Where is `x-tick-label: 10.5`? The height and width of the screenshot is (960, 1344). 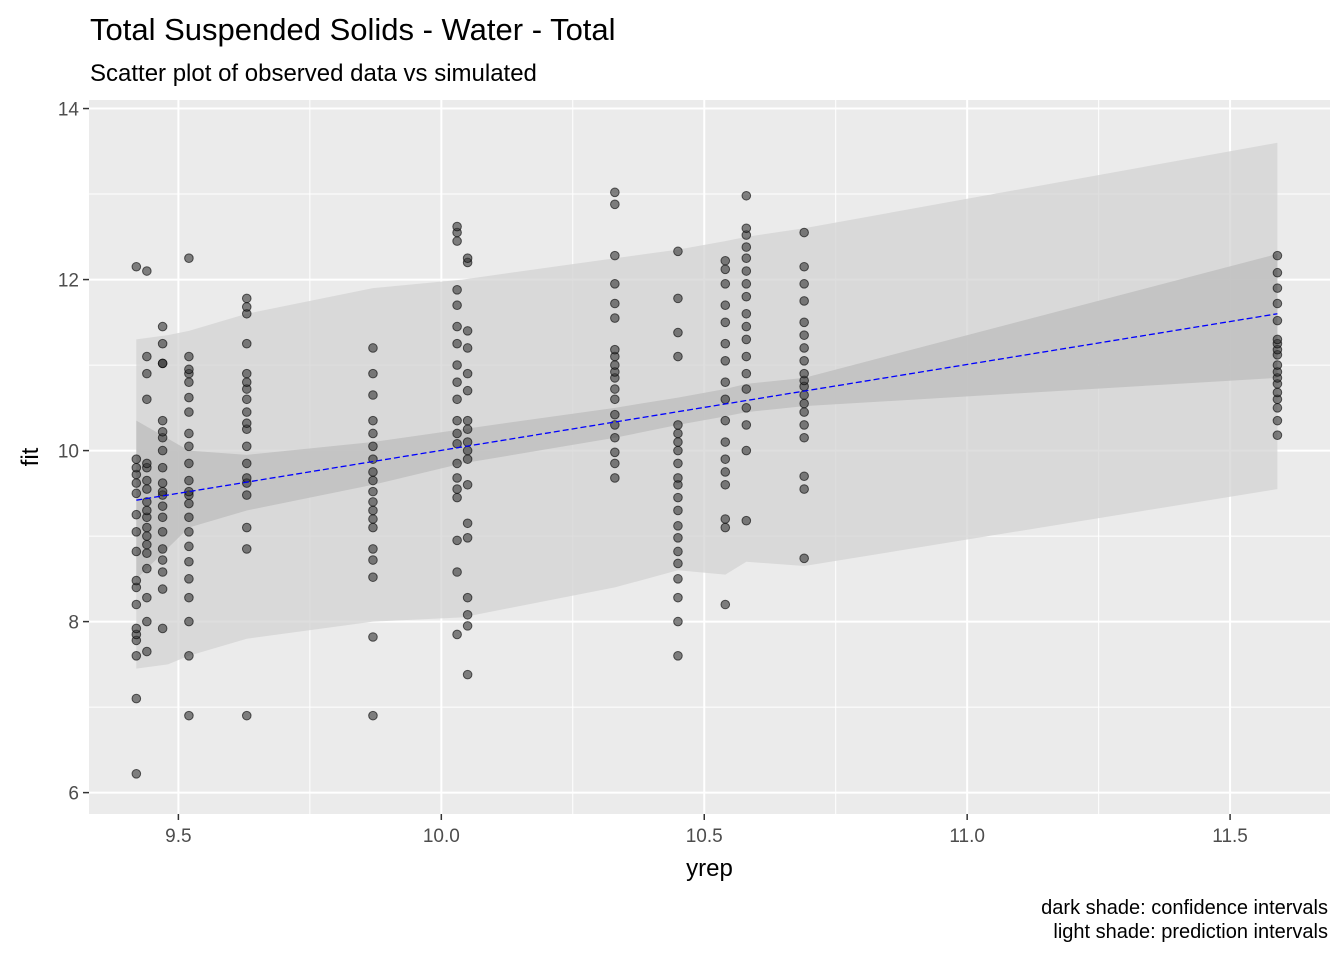
x-tick-label: 10.5 is located at coordinates (704, 836).